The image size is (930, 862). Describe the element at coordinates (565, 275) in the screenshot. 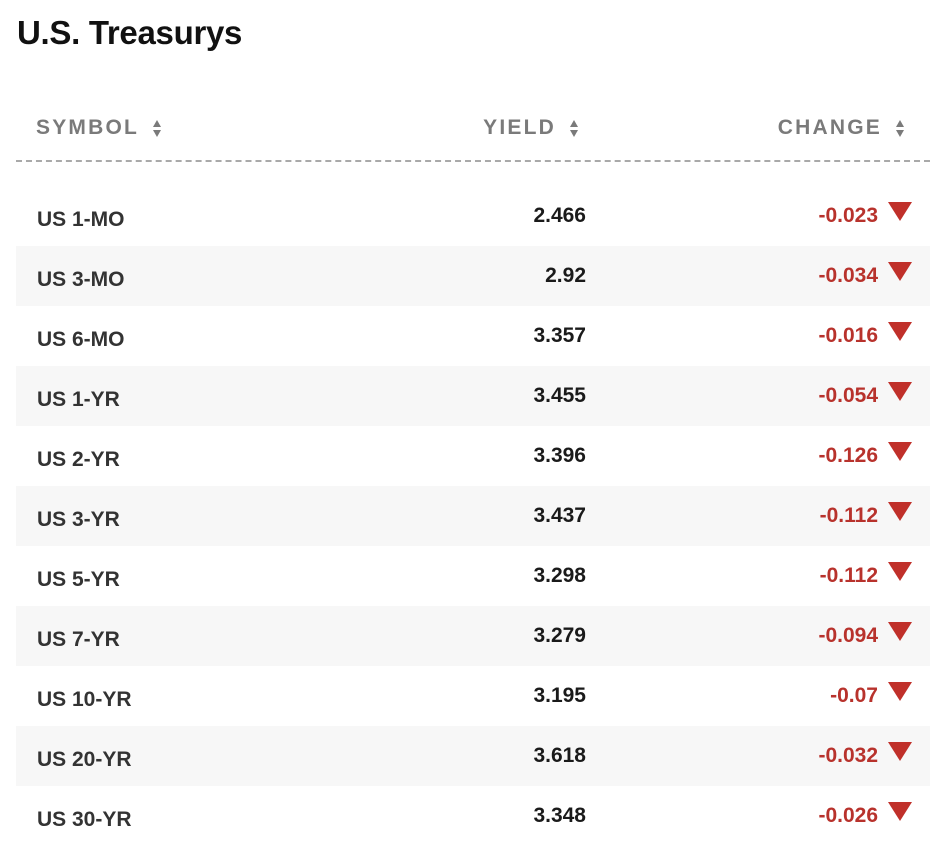

I see `yield-value: 2.92` at that location.